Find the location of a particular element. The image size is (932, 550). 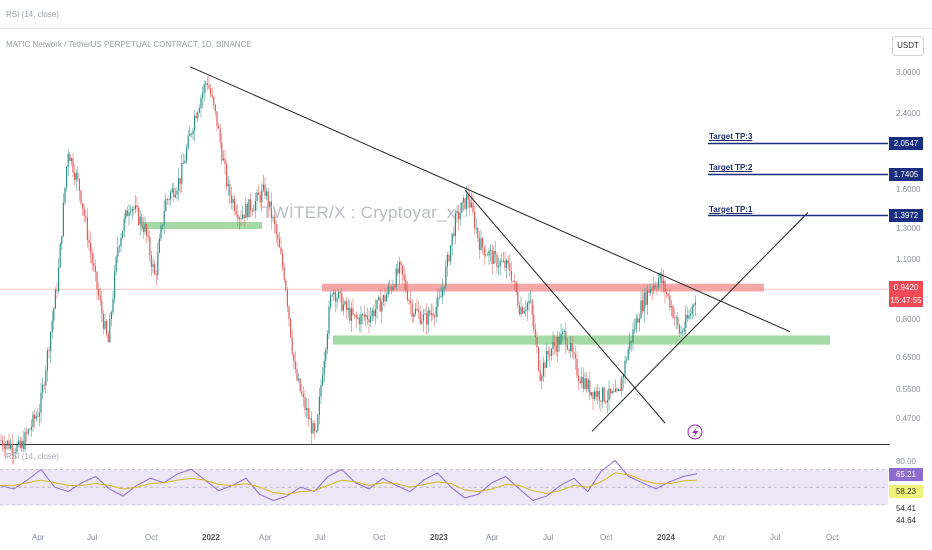

indicator-title: RSI (14, close) is located at coordinates (32, 14).